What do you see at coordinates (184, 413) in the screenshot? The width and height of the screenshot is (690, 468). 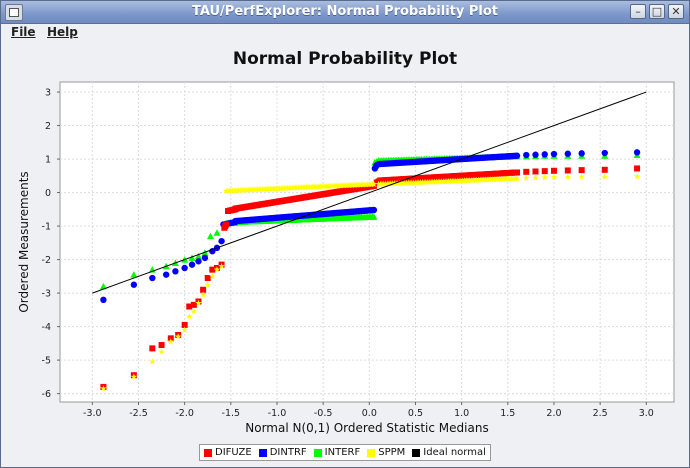 I see `x-tick-label: -2.0` at bounding box center [184, 413].